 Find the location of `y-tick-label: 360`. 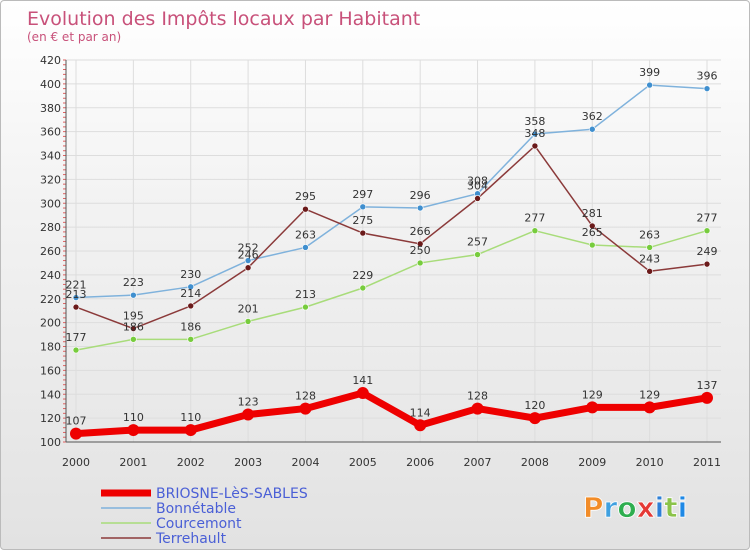

y-tick-label: 360 is located at coordinates (50, 132).